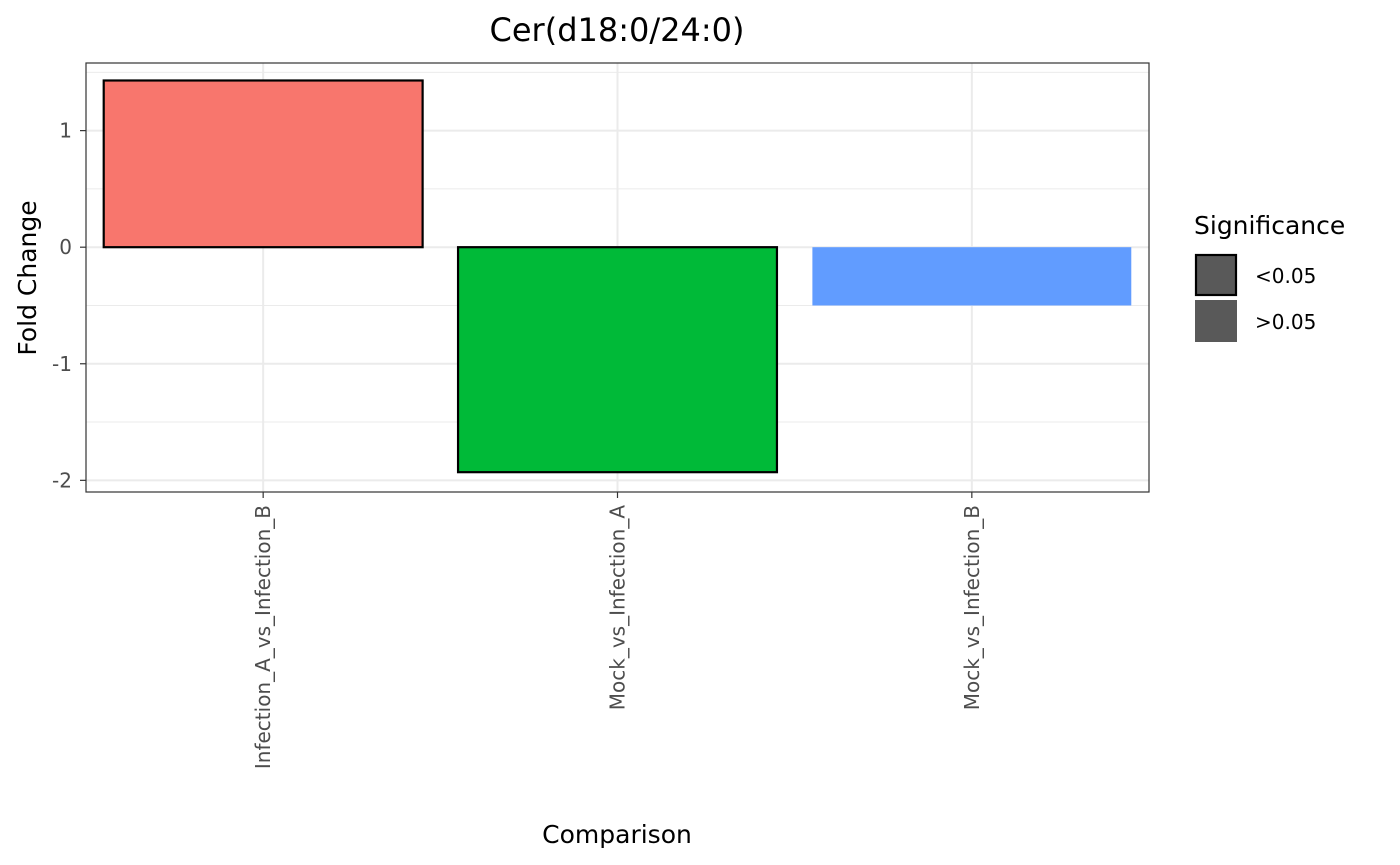 The height and width of the screenshot is (865, 1400). Describe the element at coordinates (618, 608) in the screenshot. I see `x-tick-label: Mock_vs_Infection_A` at that location.